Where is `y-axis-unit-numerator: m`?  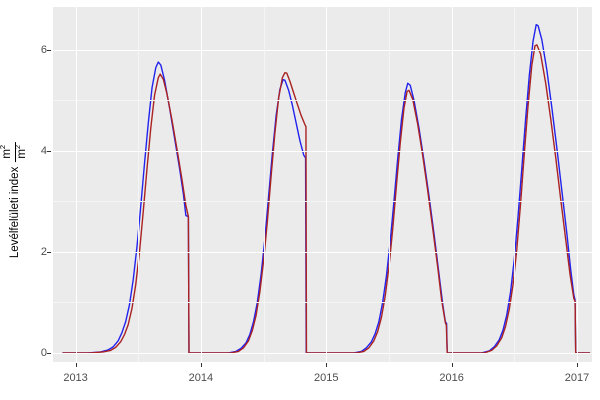
y-axis-unit-numerator: m is located at coordinates (7, 154).